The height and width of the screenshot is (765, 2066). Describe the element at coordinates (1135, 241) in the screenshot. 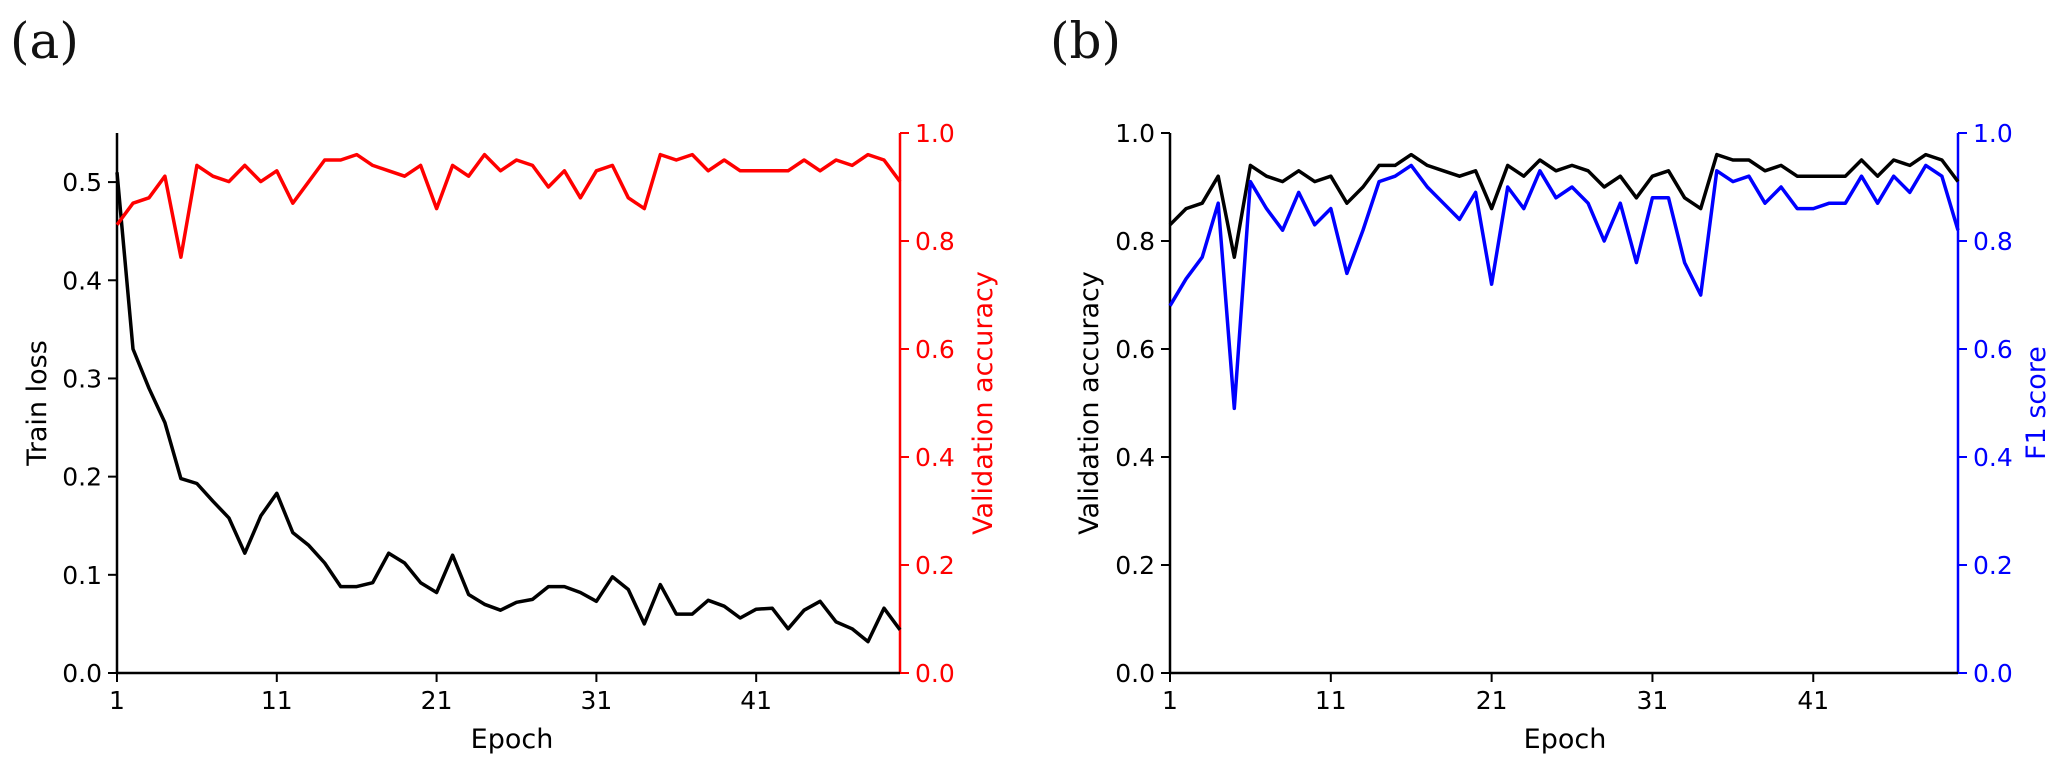

I see `panel-b-left-tick-label: 0.8` at that location.